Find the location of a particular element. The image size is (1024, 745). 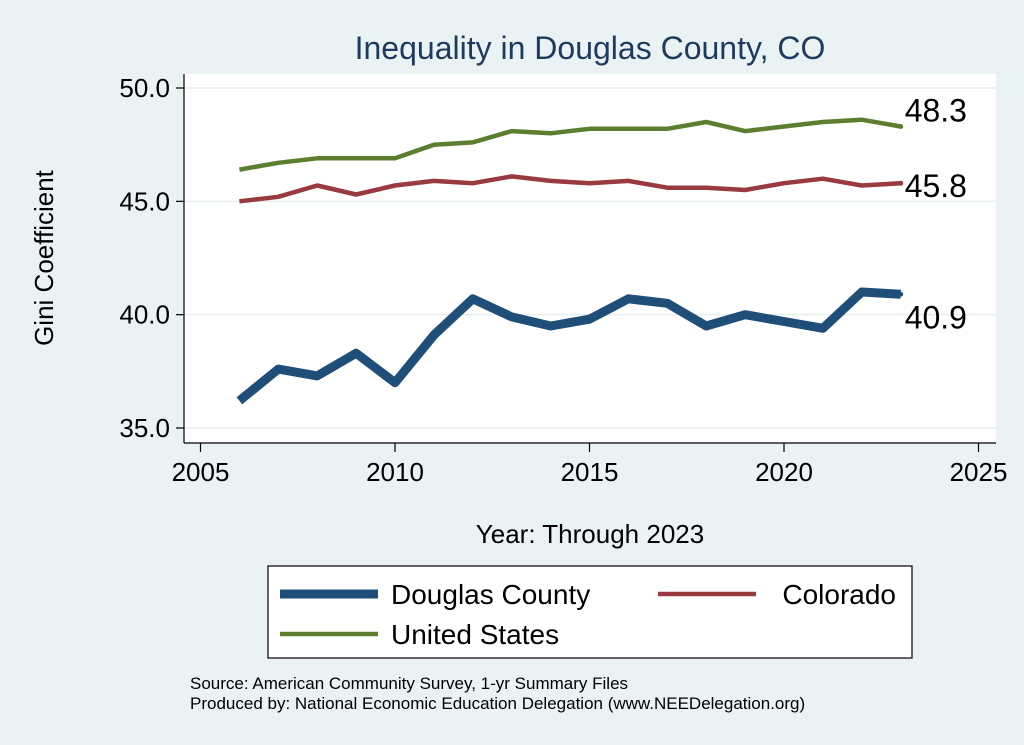

y-tick-label: 40.0 is located at coordinates (144, 315).